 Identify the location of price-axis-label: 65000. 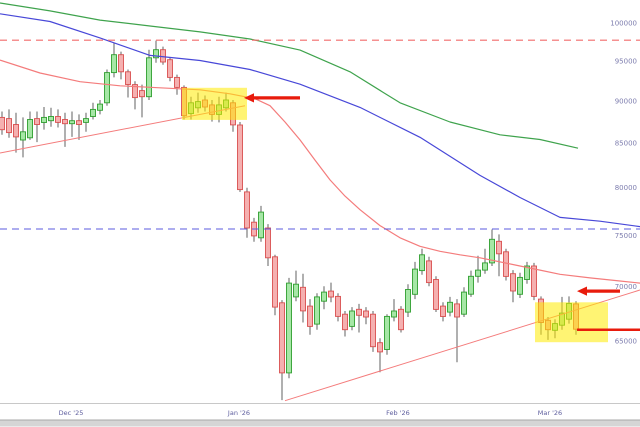
(626, 342).